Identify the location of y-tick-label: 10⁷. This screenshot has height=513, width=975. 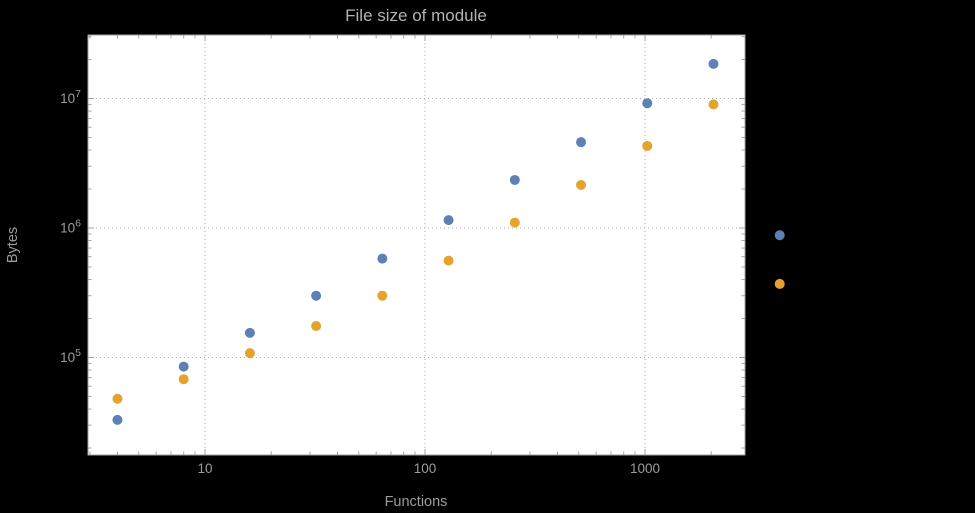
(70, 97).